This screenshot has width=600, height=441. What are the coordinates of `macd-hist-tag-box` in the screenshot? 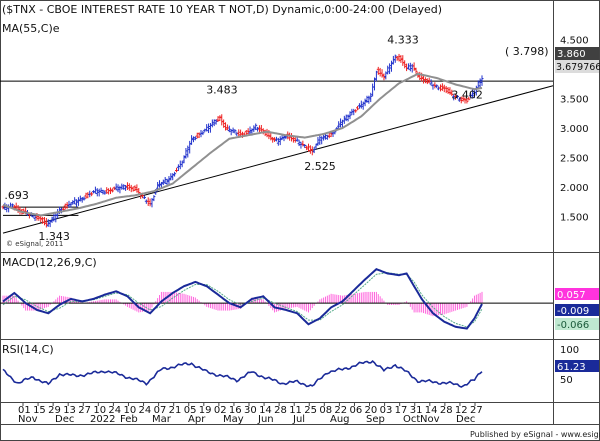 It's located at (577, 294).